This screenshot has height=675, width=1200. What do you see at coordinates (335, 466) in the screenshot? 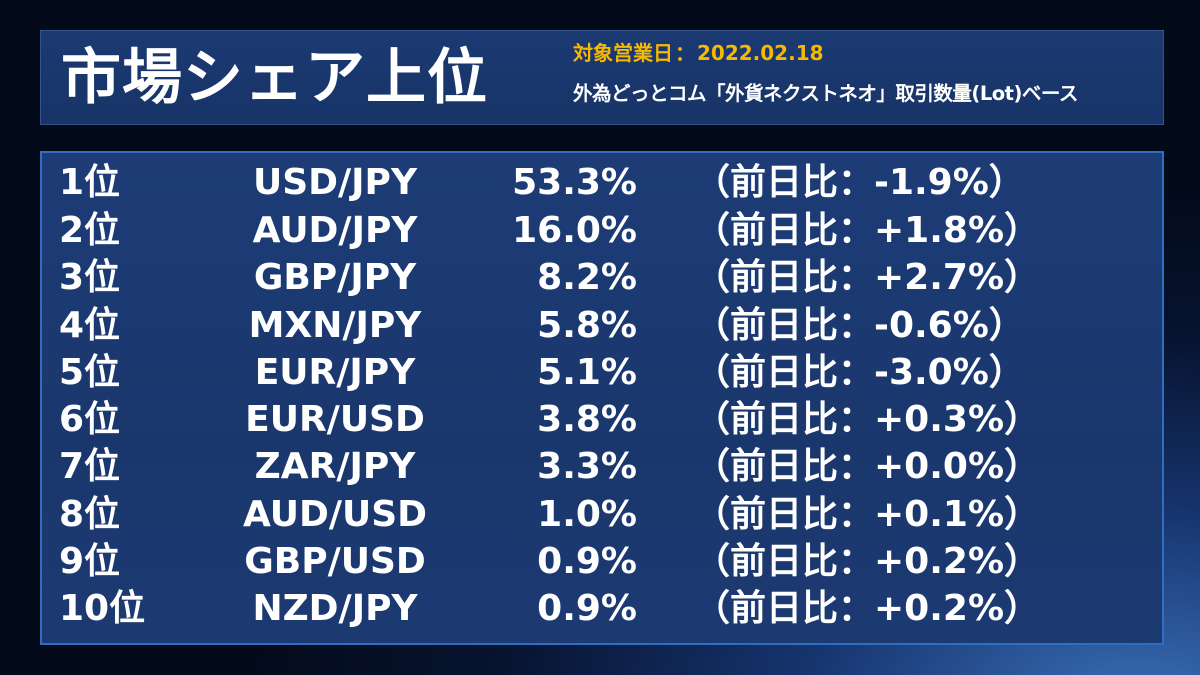
I see `currency-pair-cell: ZAR/JPY` at bounding box center [335, 466].